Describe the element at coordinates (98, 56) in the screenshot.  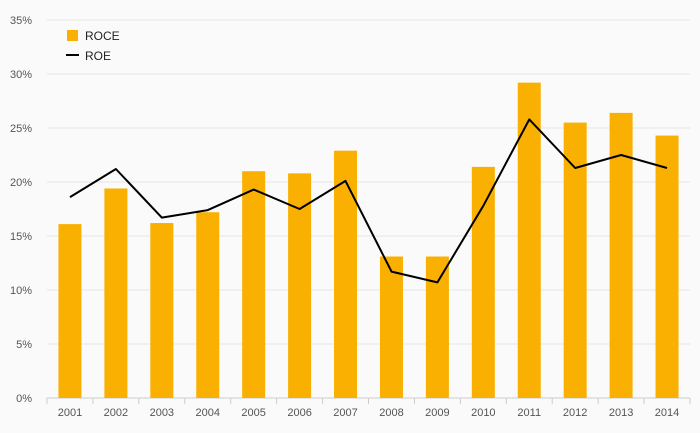
I see `legend-label-roe: ROE` at that location.